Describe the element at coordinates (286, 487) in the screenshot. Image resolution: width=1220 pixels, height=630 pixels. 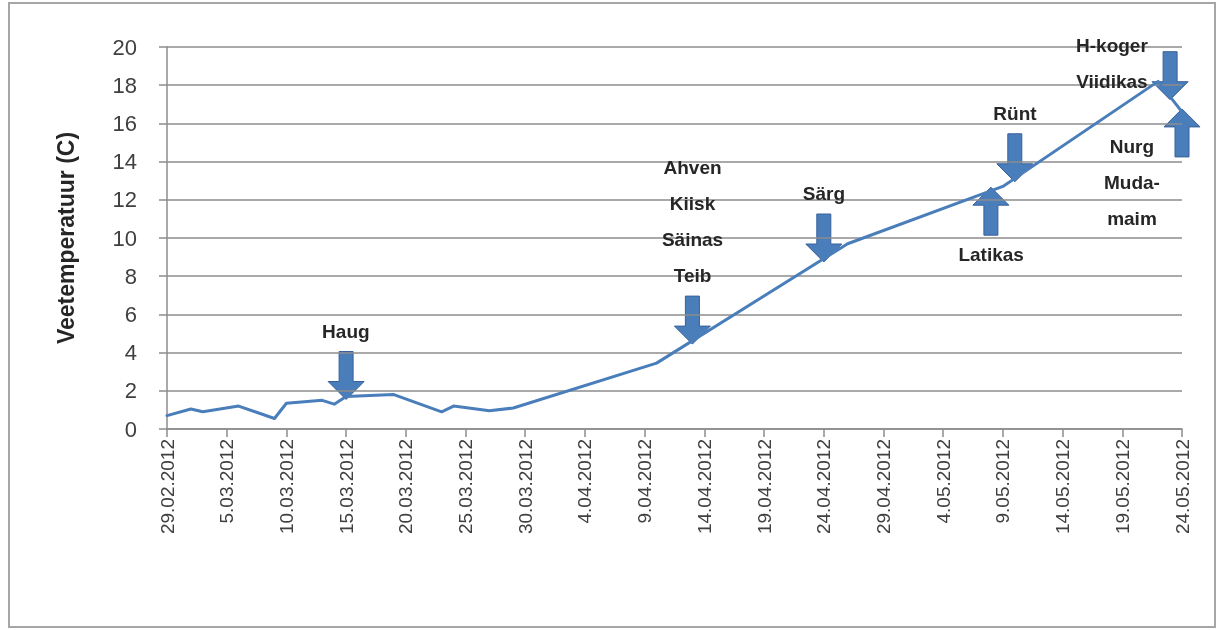
I see `x-tick-label: 10.03.2012` at that location.